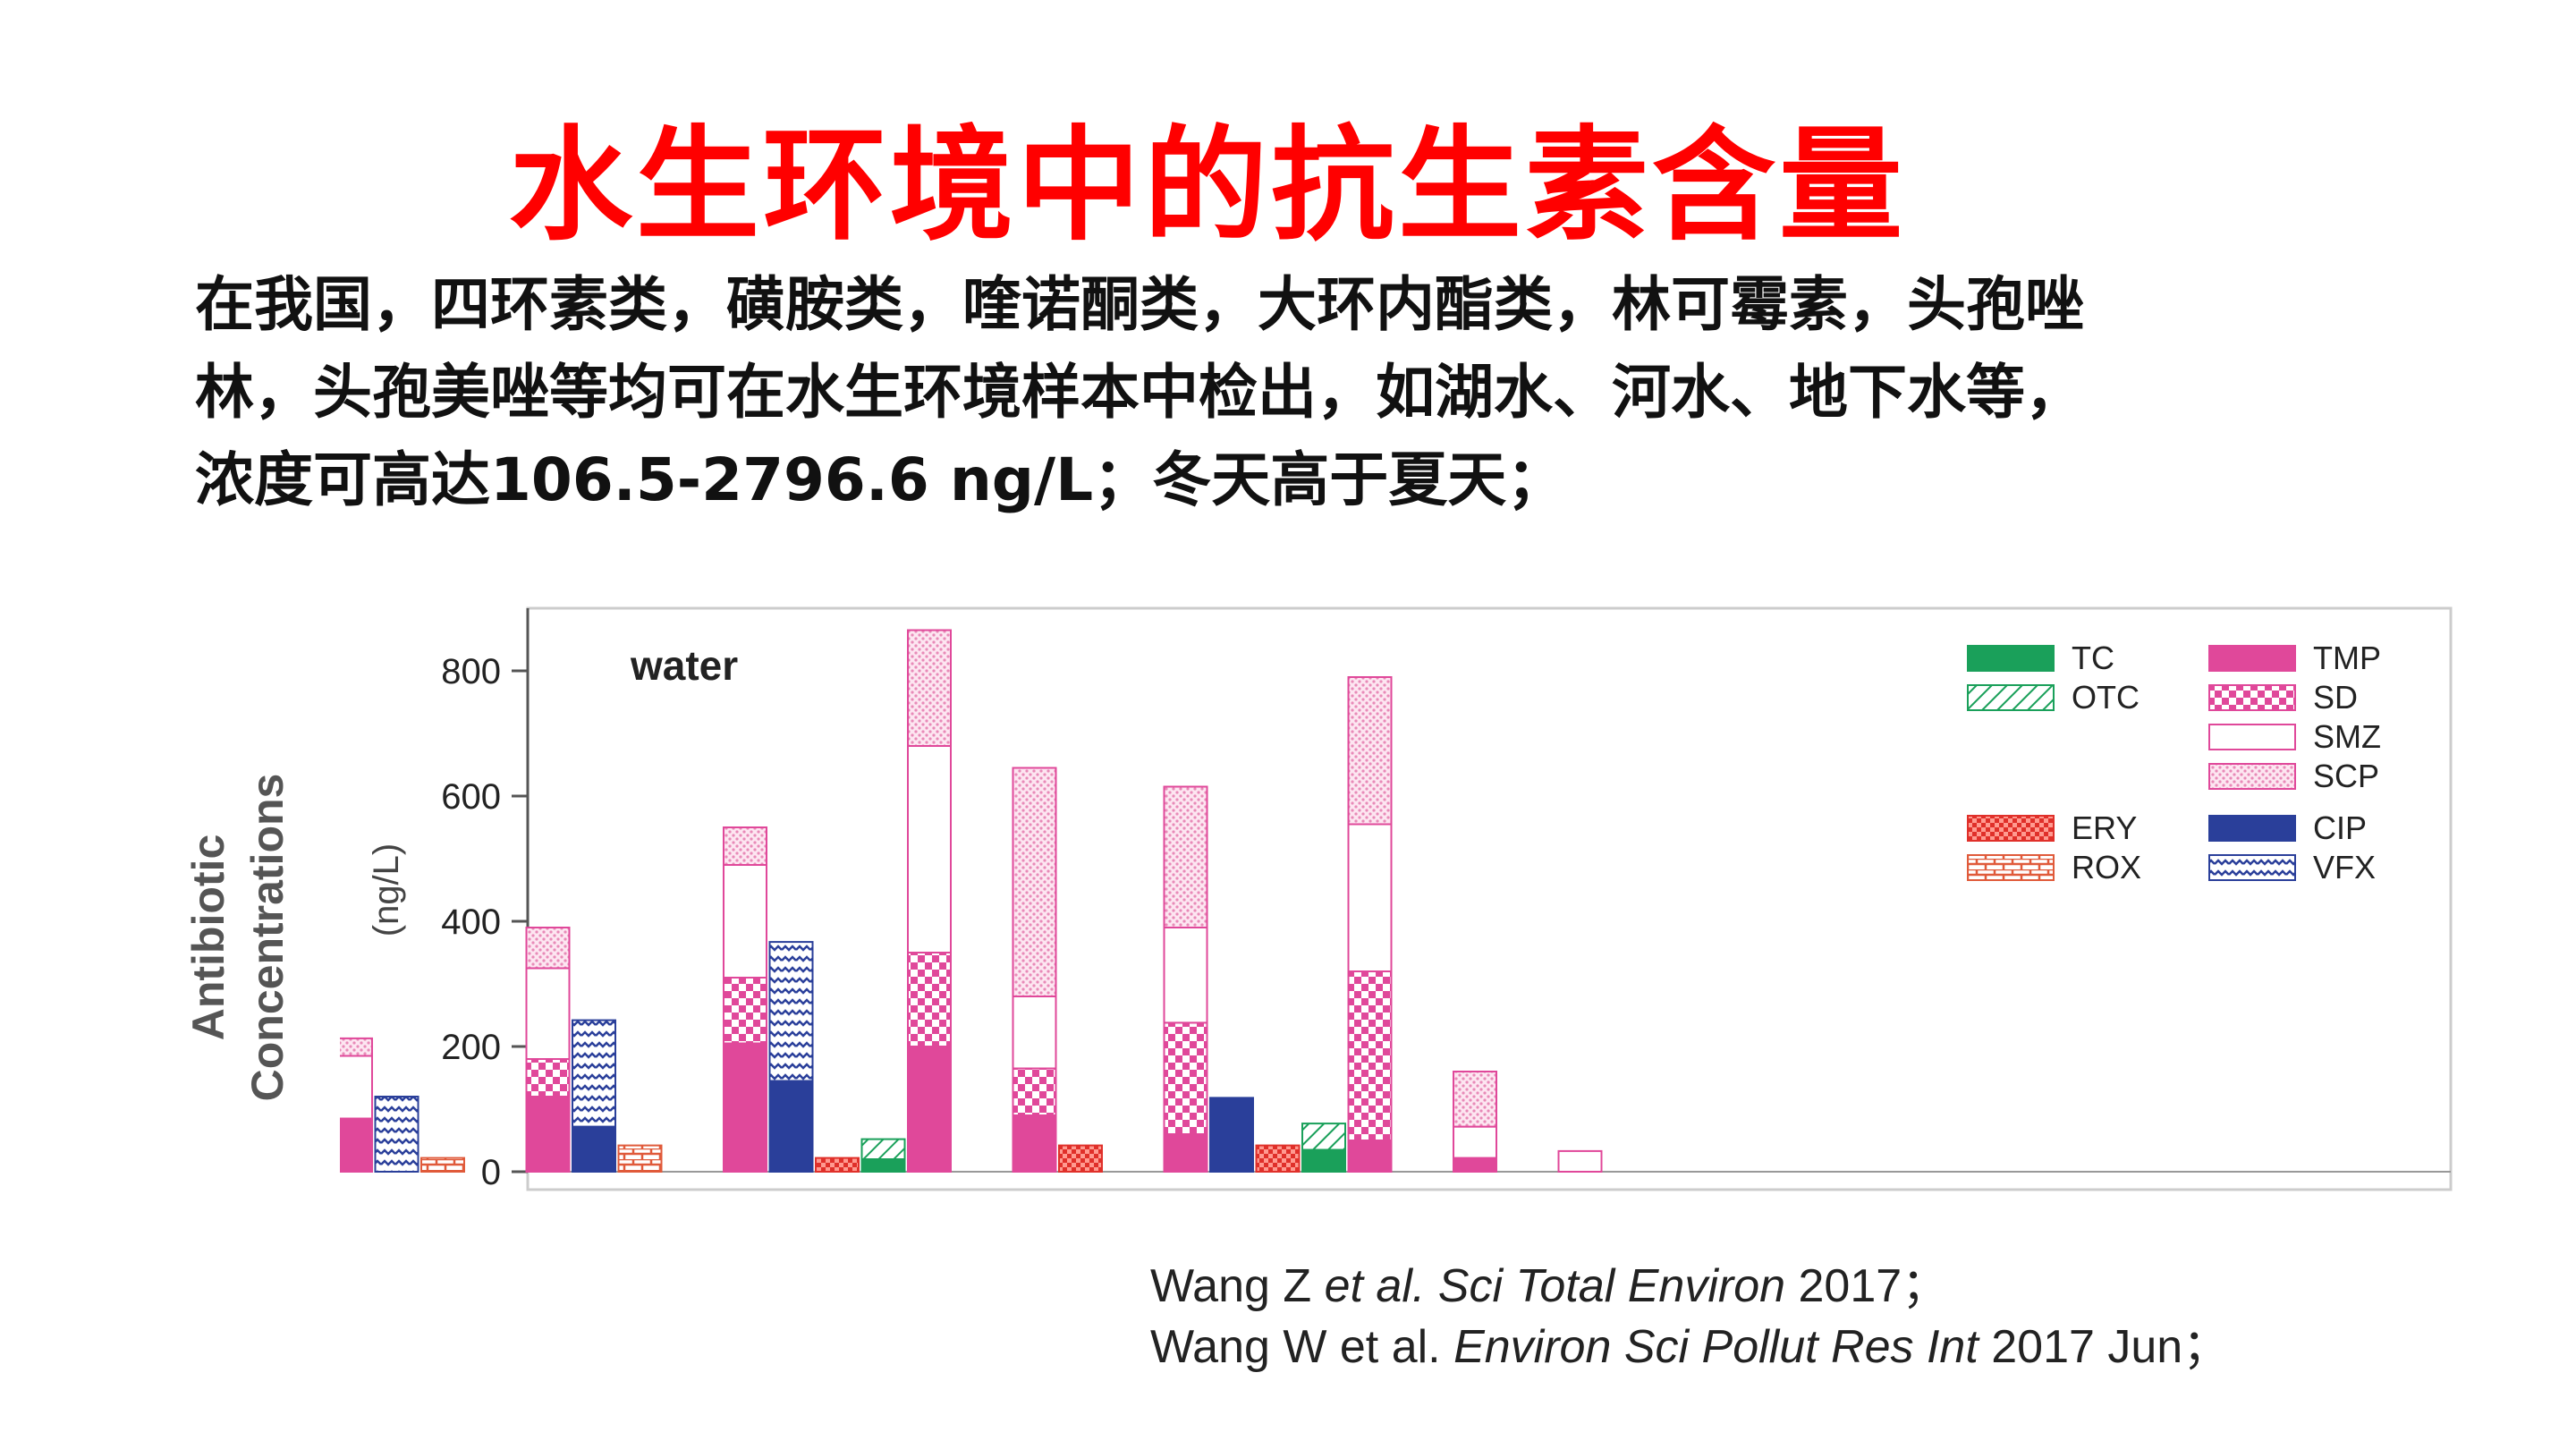 This screenshot has width=2576, height=1449. Describe the element at coordinates (2106, 867) in the screenshot. I see `legend-label-rox: ROX` at that location.